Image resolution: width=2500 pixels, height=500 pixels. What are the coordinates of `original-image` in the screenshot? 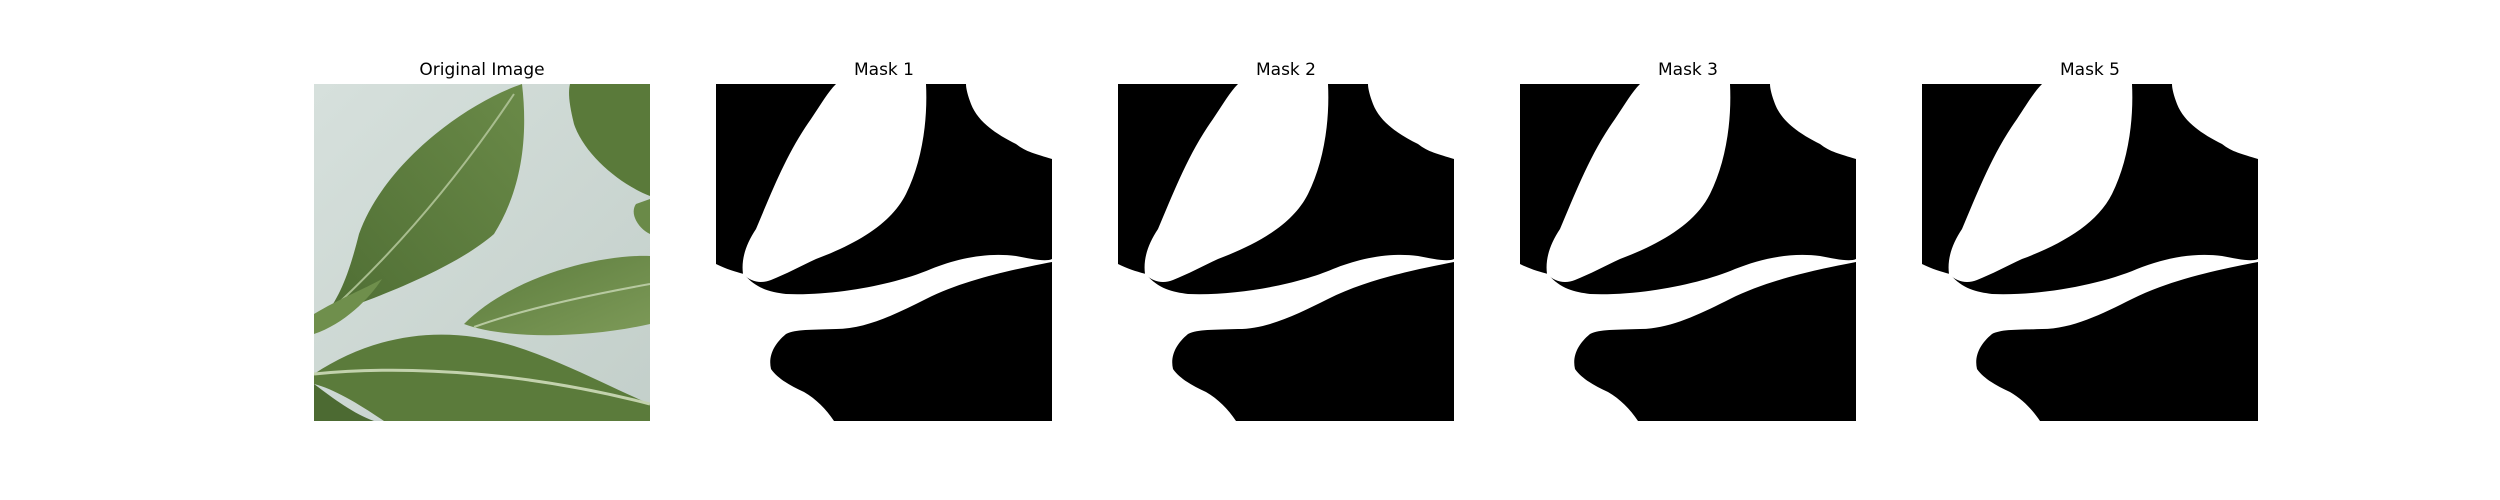 It's located at (482, 252).